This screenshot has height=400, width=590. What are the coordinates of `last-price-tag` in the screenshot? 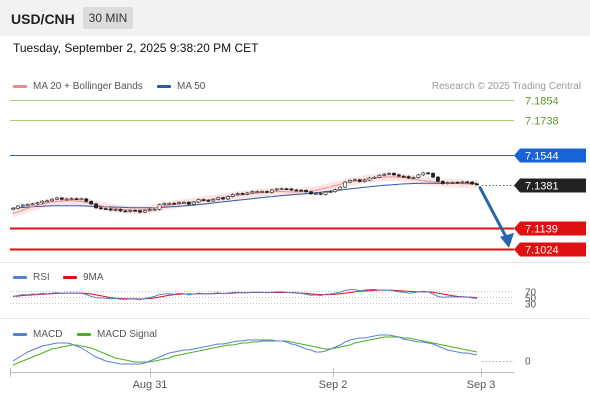 It's located at (550, 185).